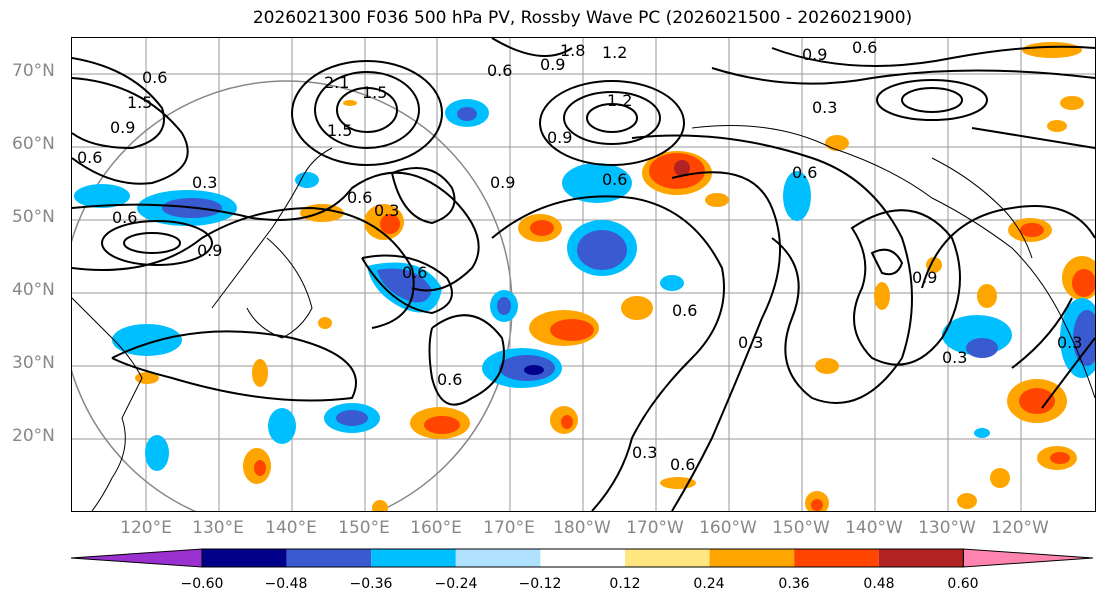  Describe the element at coordinates (625, 584) in the screenshot. I see `colorbar-tick: 0.12` at that location.